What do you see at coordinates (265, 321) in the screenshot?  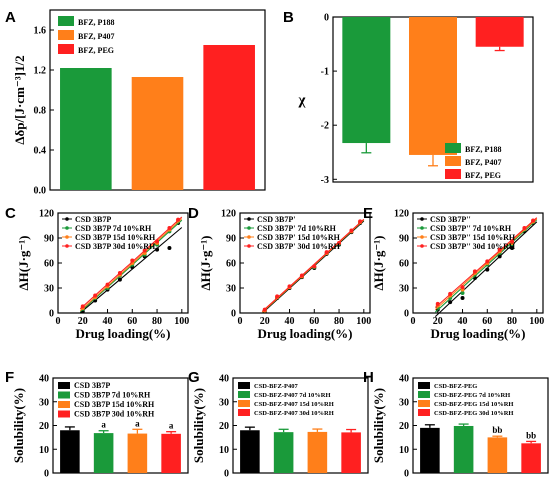 I see `panel-d-xtick-label: 20` at bounding box center [265, 321].